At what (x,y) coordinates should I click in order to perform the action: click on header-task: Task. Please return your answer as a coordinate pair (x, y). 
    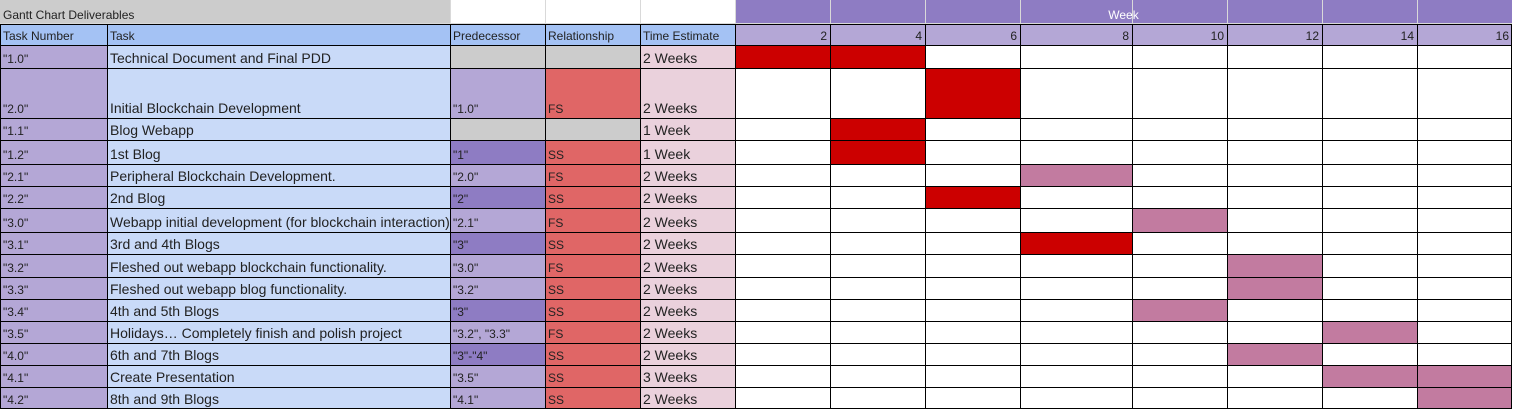
    Looking at the image, I should click on (278, 34).